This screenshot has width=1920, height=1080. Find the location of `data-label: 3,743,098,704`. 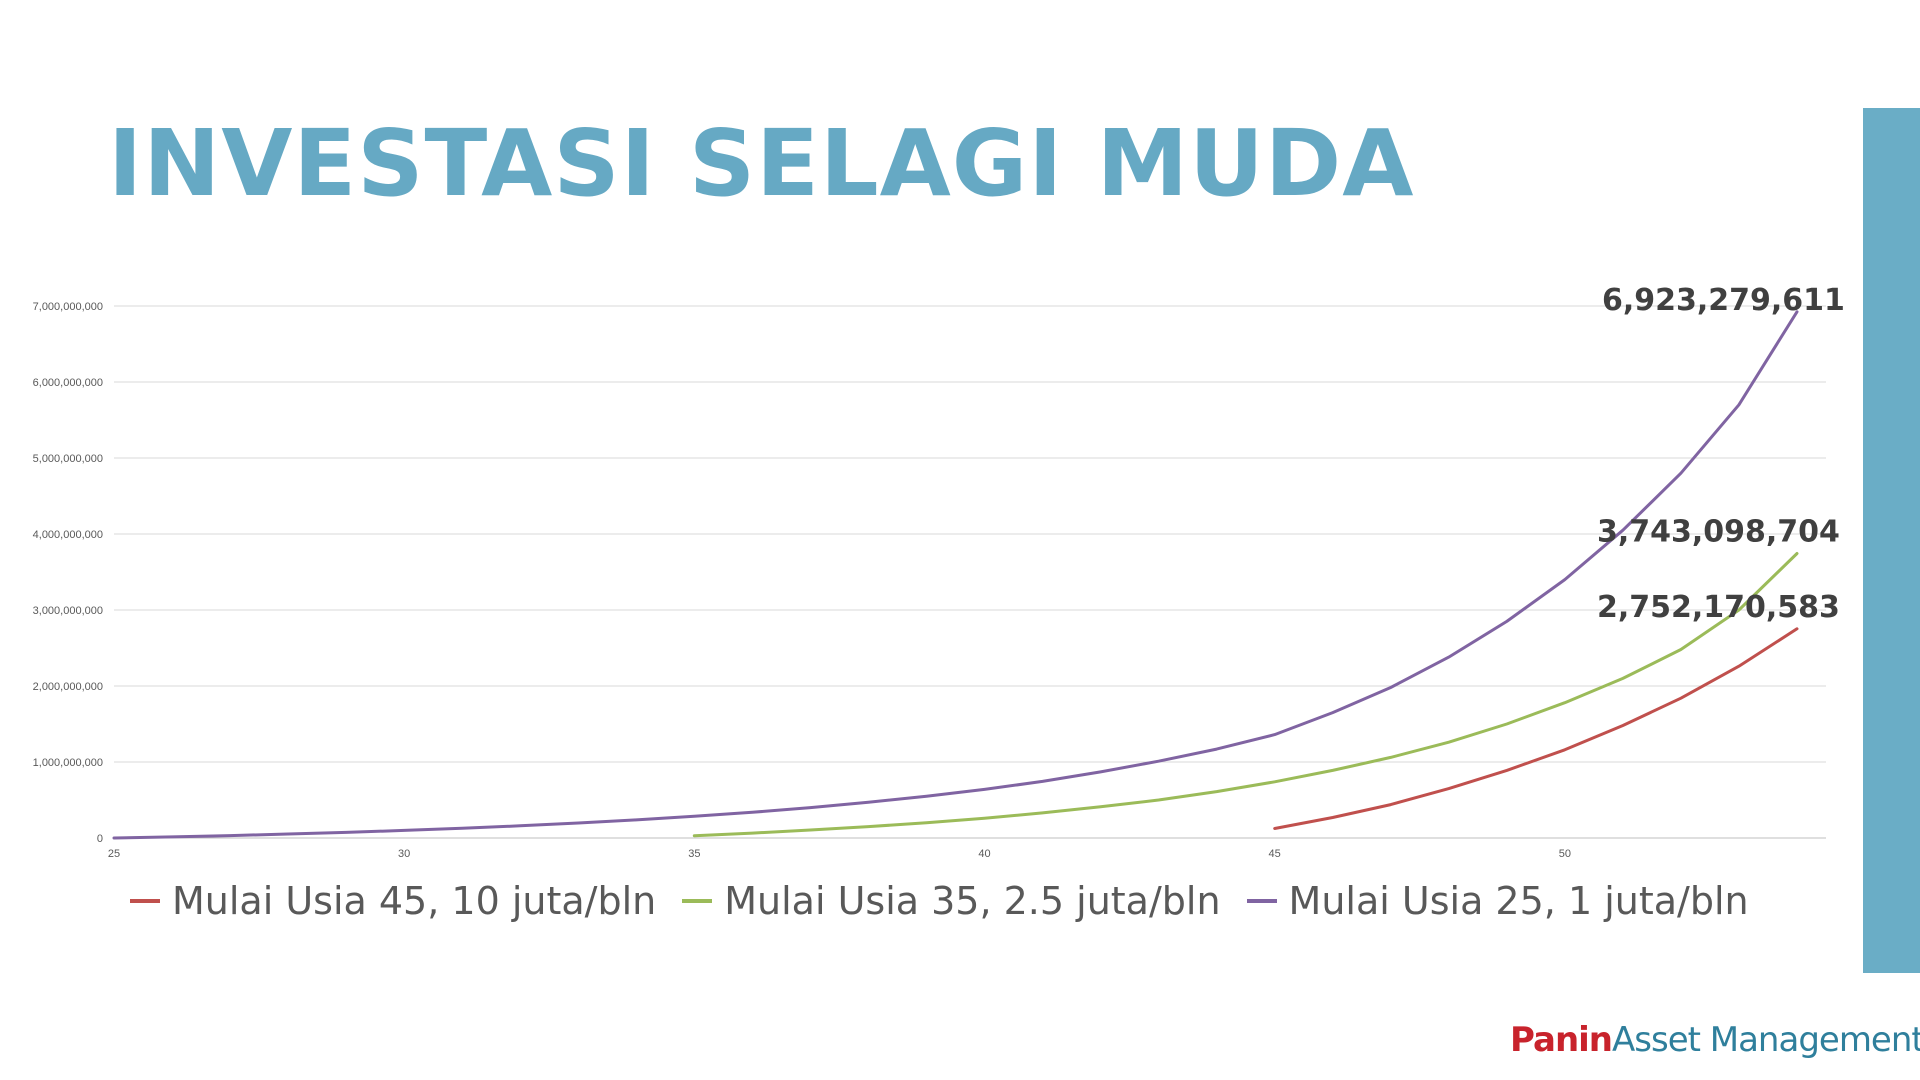

data-label: 3,743,098,704 is located at coordinates (1718, 532).